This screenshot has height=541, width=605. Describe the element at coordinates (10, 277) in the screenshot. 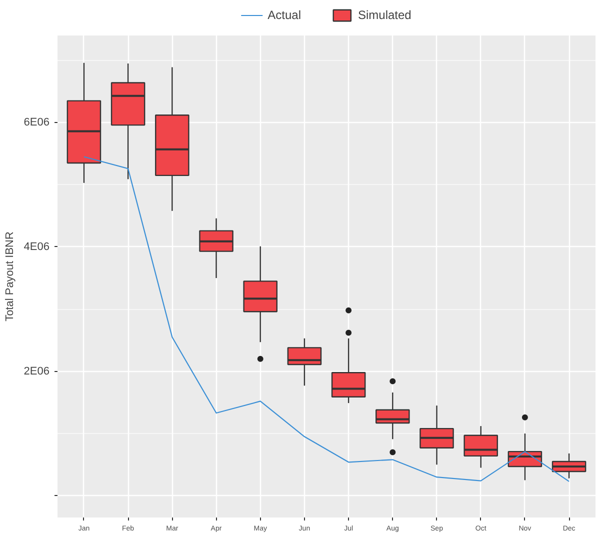

I see `y-axis-title: Total Payout IBNR` at that location.